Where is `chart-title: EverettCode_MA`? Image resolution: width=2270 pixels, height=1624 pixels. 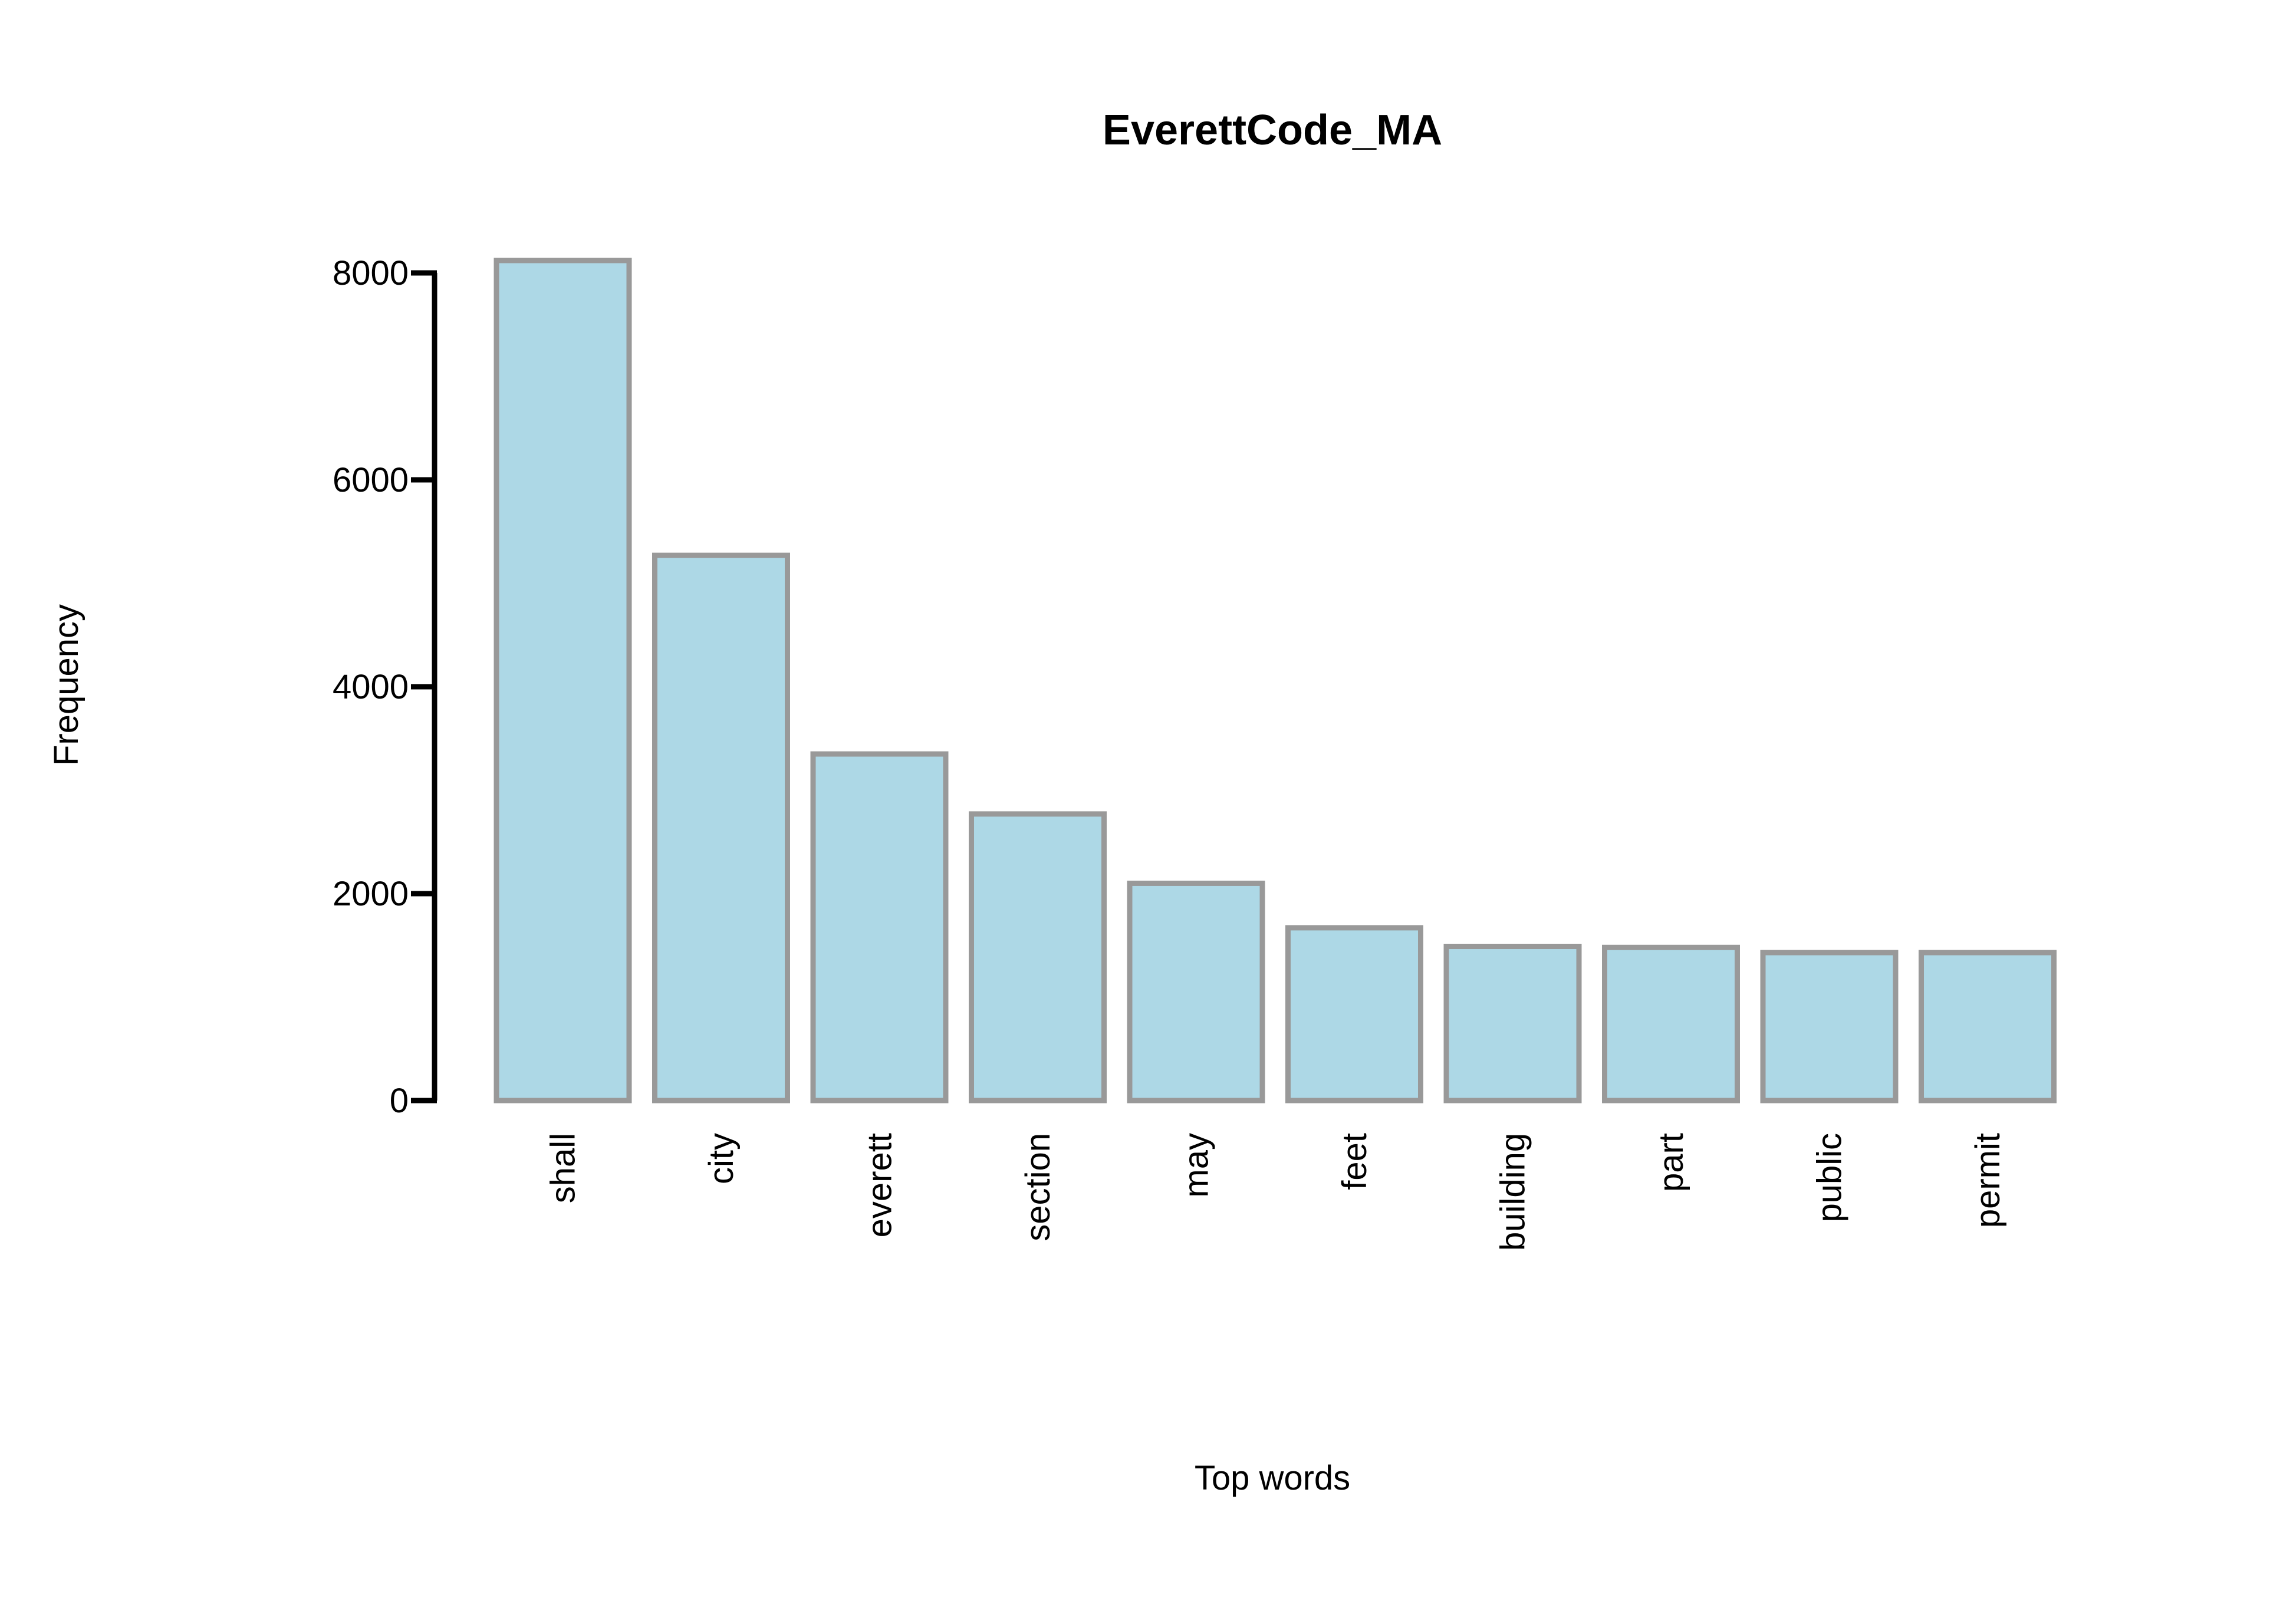 chart-title: EverettCode_MA is located at coordinates (1272, 130).